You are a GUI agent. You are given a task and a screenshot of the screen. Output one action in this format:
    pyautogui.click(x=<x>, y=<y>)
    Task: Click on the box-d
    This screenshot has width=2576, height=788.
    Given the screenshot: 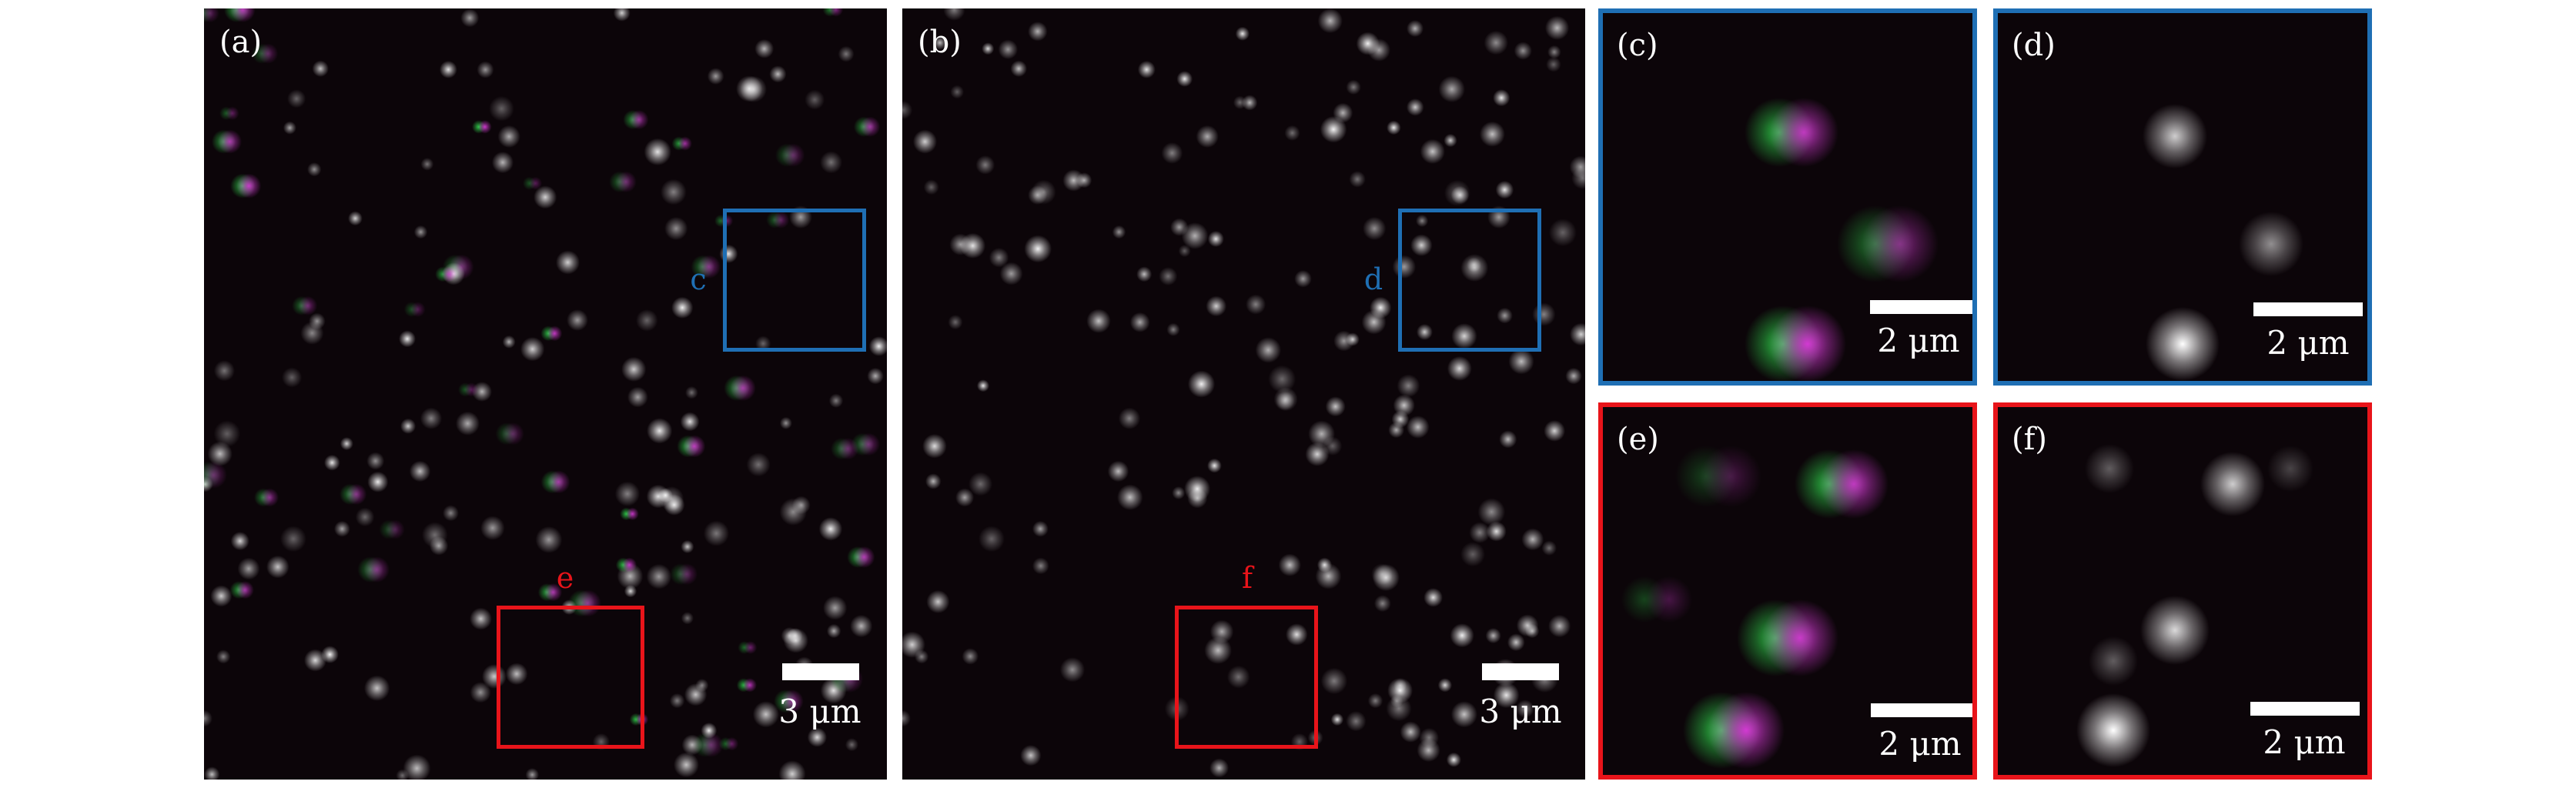 What is the action you would take?
    pyautogui.click(x=1470, y=280)
    